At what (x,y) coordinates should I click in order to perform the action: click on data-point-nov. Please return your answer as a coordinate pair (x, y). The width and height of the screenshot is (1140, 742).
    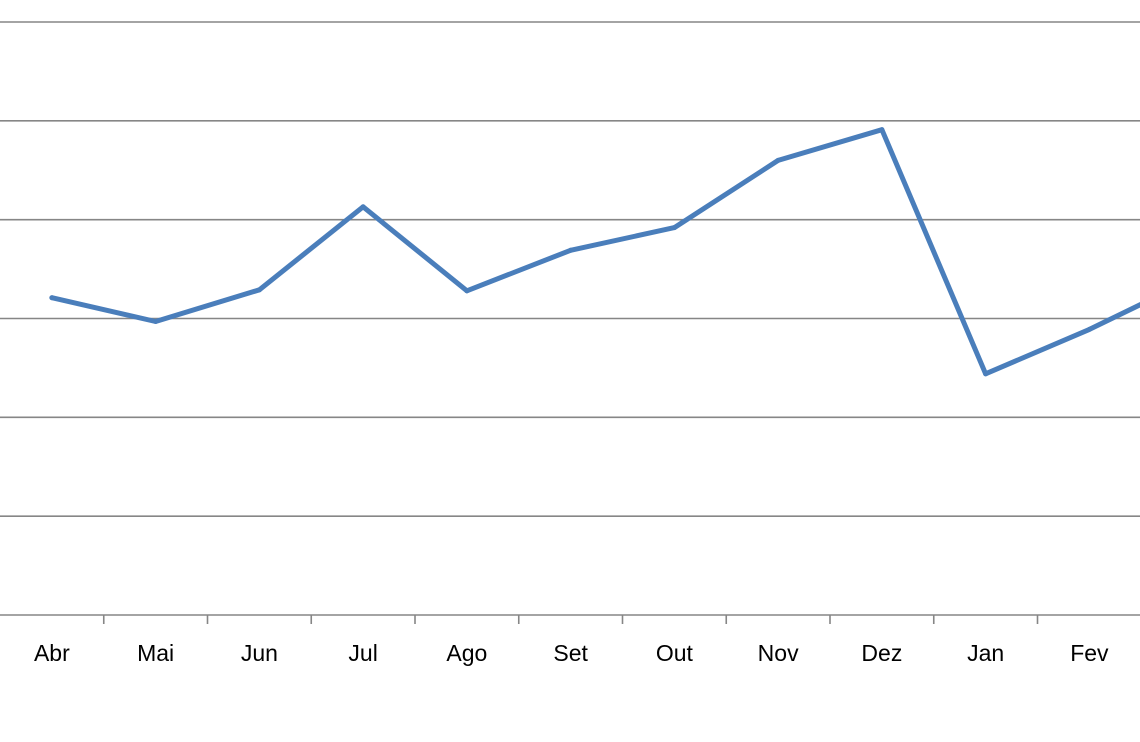
    Looking at the image, I should click on (778, 160).